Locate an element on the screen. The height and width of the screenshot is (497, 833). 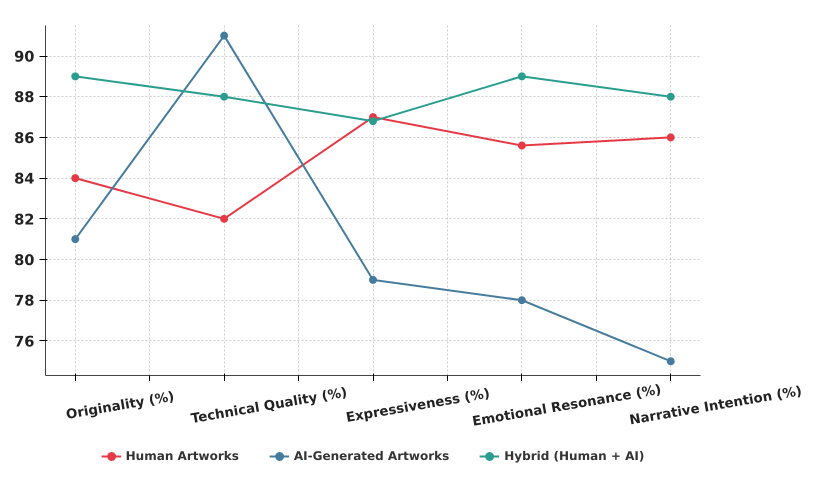
y-tick-label: 76 is located at coordinates (24, 341).